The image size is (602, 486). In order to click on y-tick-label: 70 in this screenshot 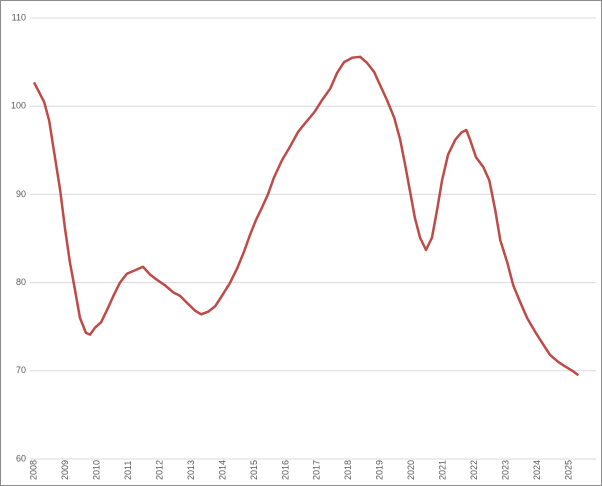, I will do `click(21, 370)`.